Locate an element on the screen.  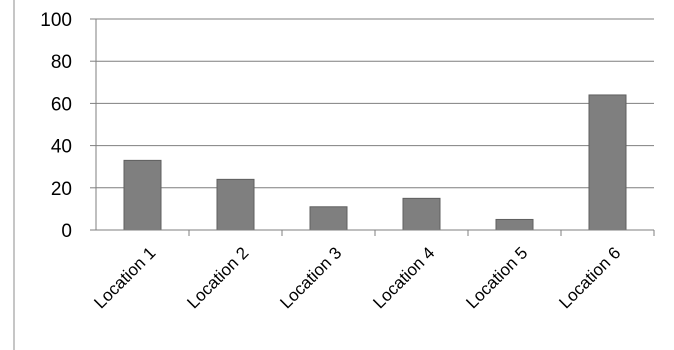
y-tick-label: 100 is located at coordinates (56, 20).